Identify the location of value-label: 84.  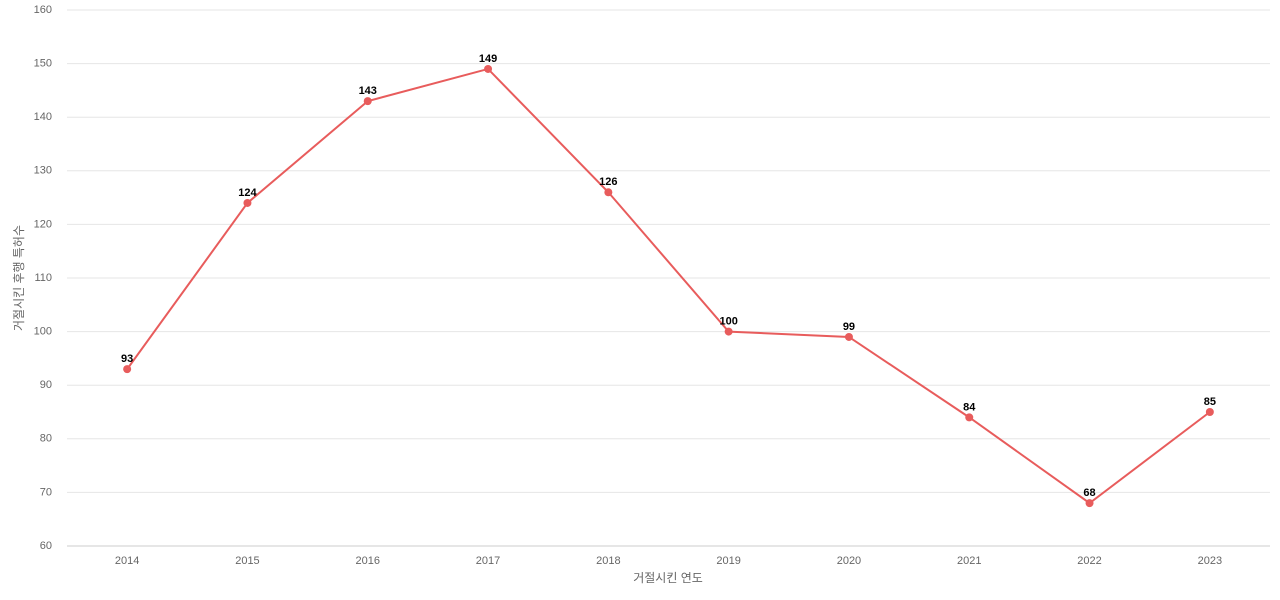
(969, 407).